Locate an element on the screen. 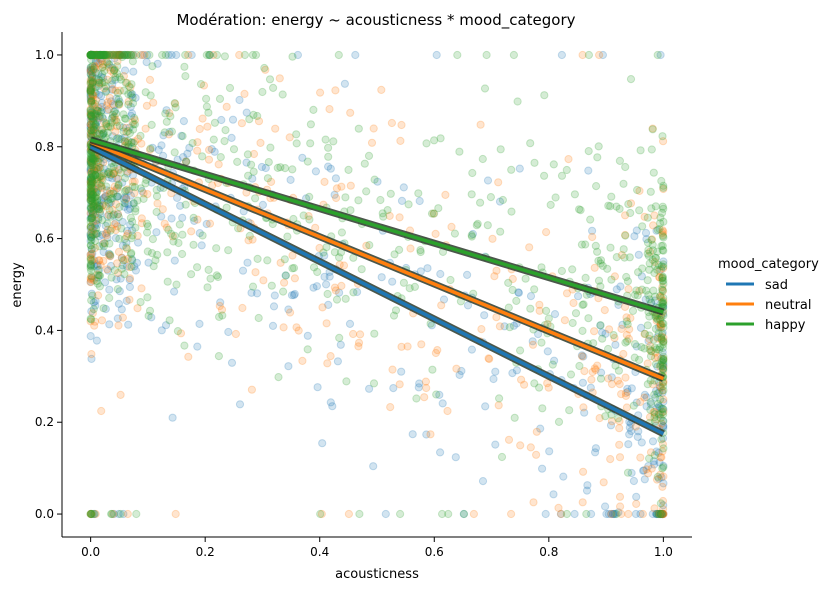 Image resolution: width=837 pixels, height=589 pixels. x-axis-label: acousticness is located at coordinates (377, 574).